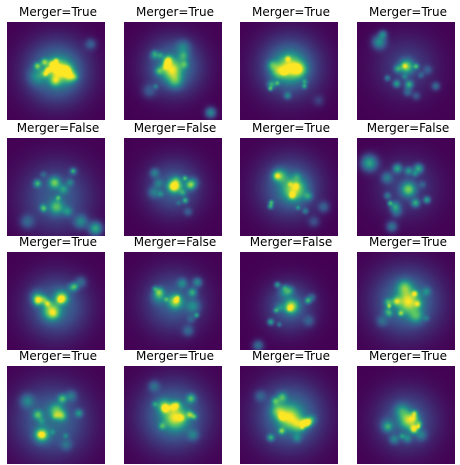  I want to click on panel-8: Merger=False, so click(405, 178).